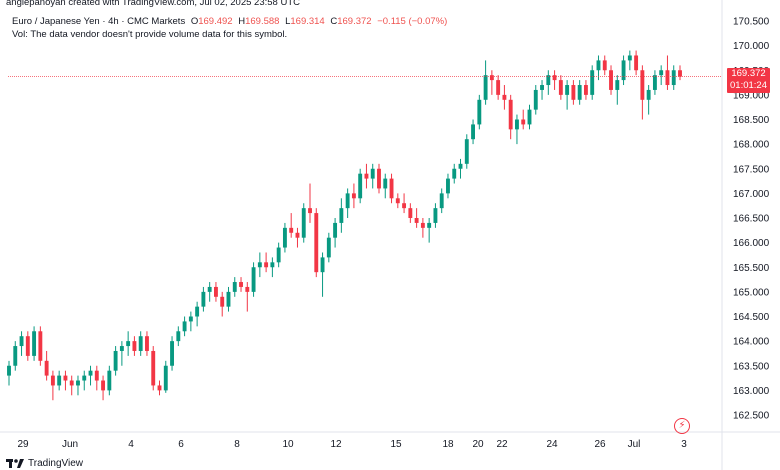 The width and height of the screenshot is (780, 470). Describe the element at coordinates (634, 444) in the screenshot. I see `x-tick-label: Jul` at that location.